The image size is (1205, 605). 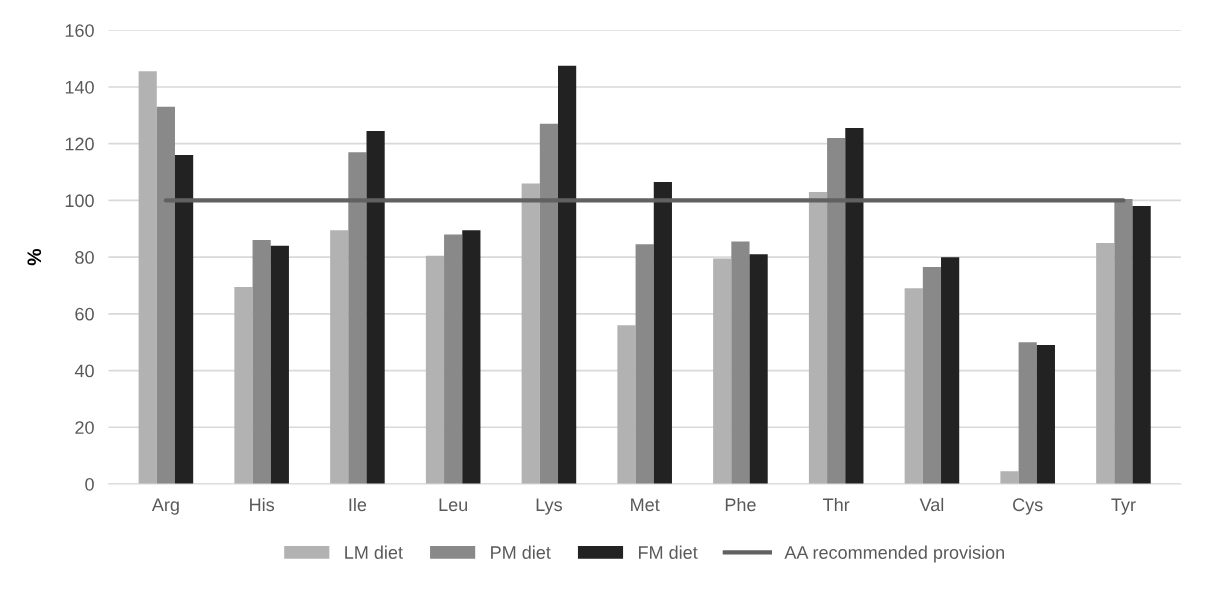 I want to click on x-tick-label: Cys, so click(x=1028, y=506).